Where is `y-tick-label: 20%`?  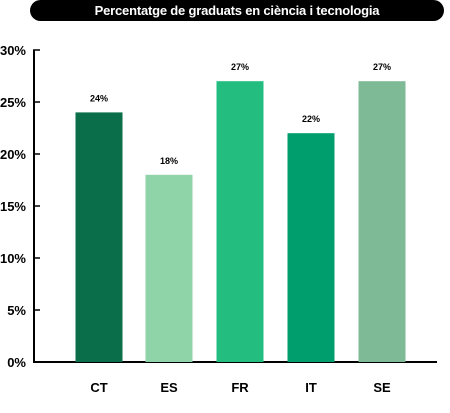
y-tick-label: 20% is located at coordinates (13, 154).